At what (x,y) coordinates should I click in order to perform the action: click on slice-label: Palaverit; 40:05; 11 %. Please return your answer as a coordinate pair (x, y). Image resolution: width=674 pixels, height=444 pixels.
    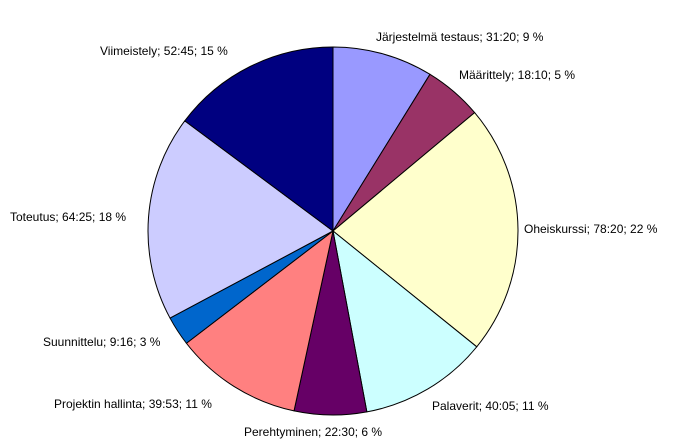
    Looking at the image, I should click on (490, 406).